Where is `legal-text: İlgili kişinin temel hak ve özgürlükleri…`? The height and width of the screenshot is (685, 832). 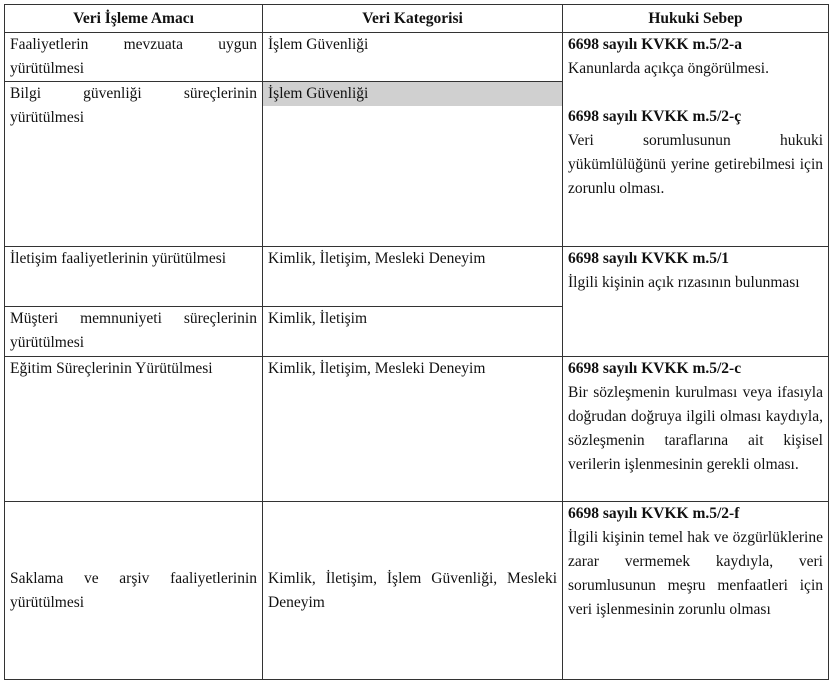 legal-text: İlgili kişinin temel hak ve özgürlükleri… is located at coordinates (695, 573).